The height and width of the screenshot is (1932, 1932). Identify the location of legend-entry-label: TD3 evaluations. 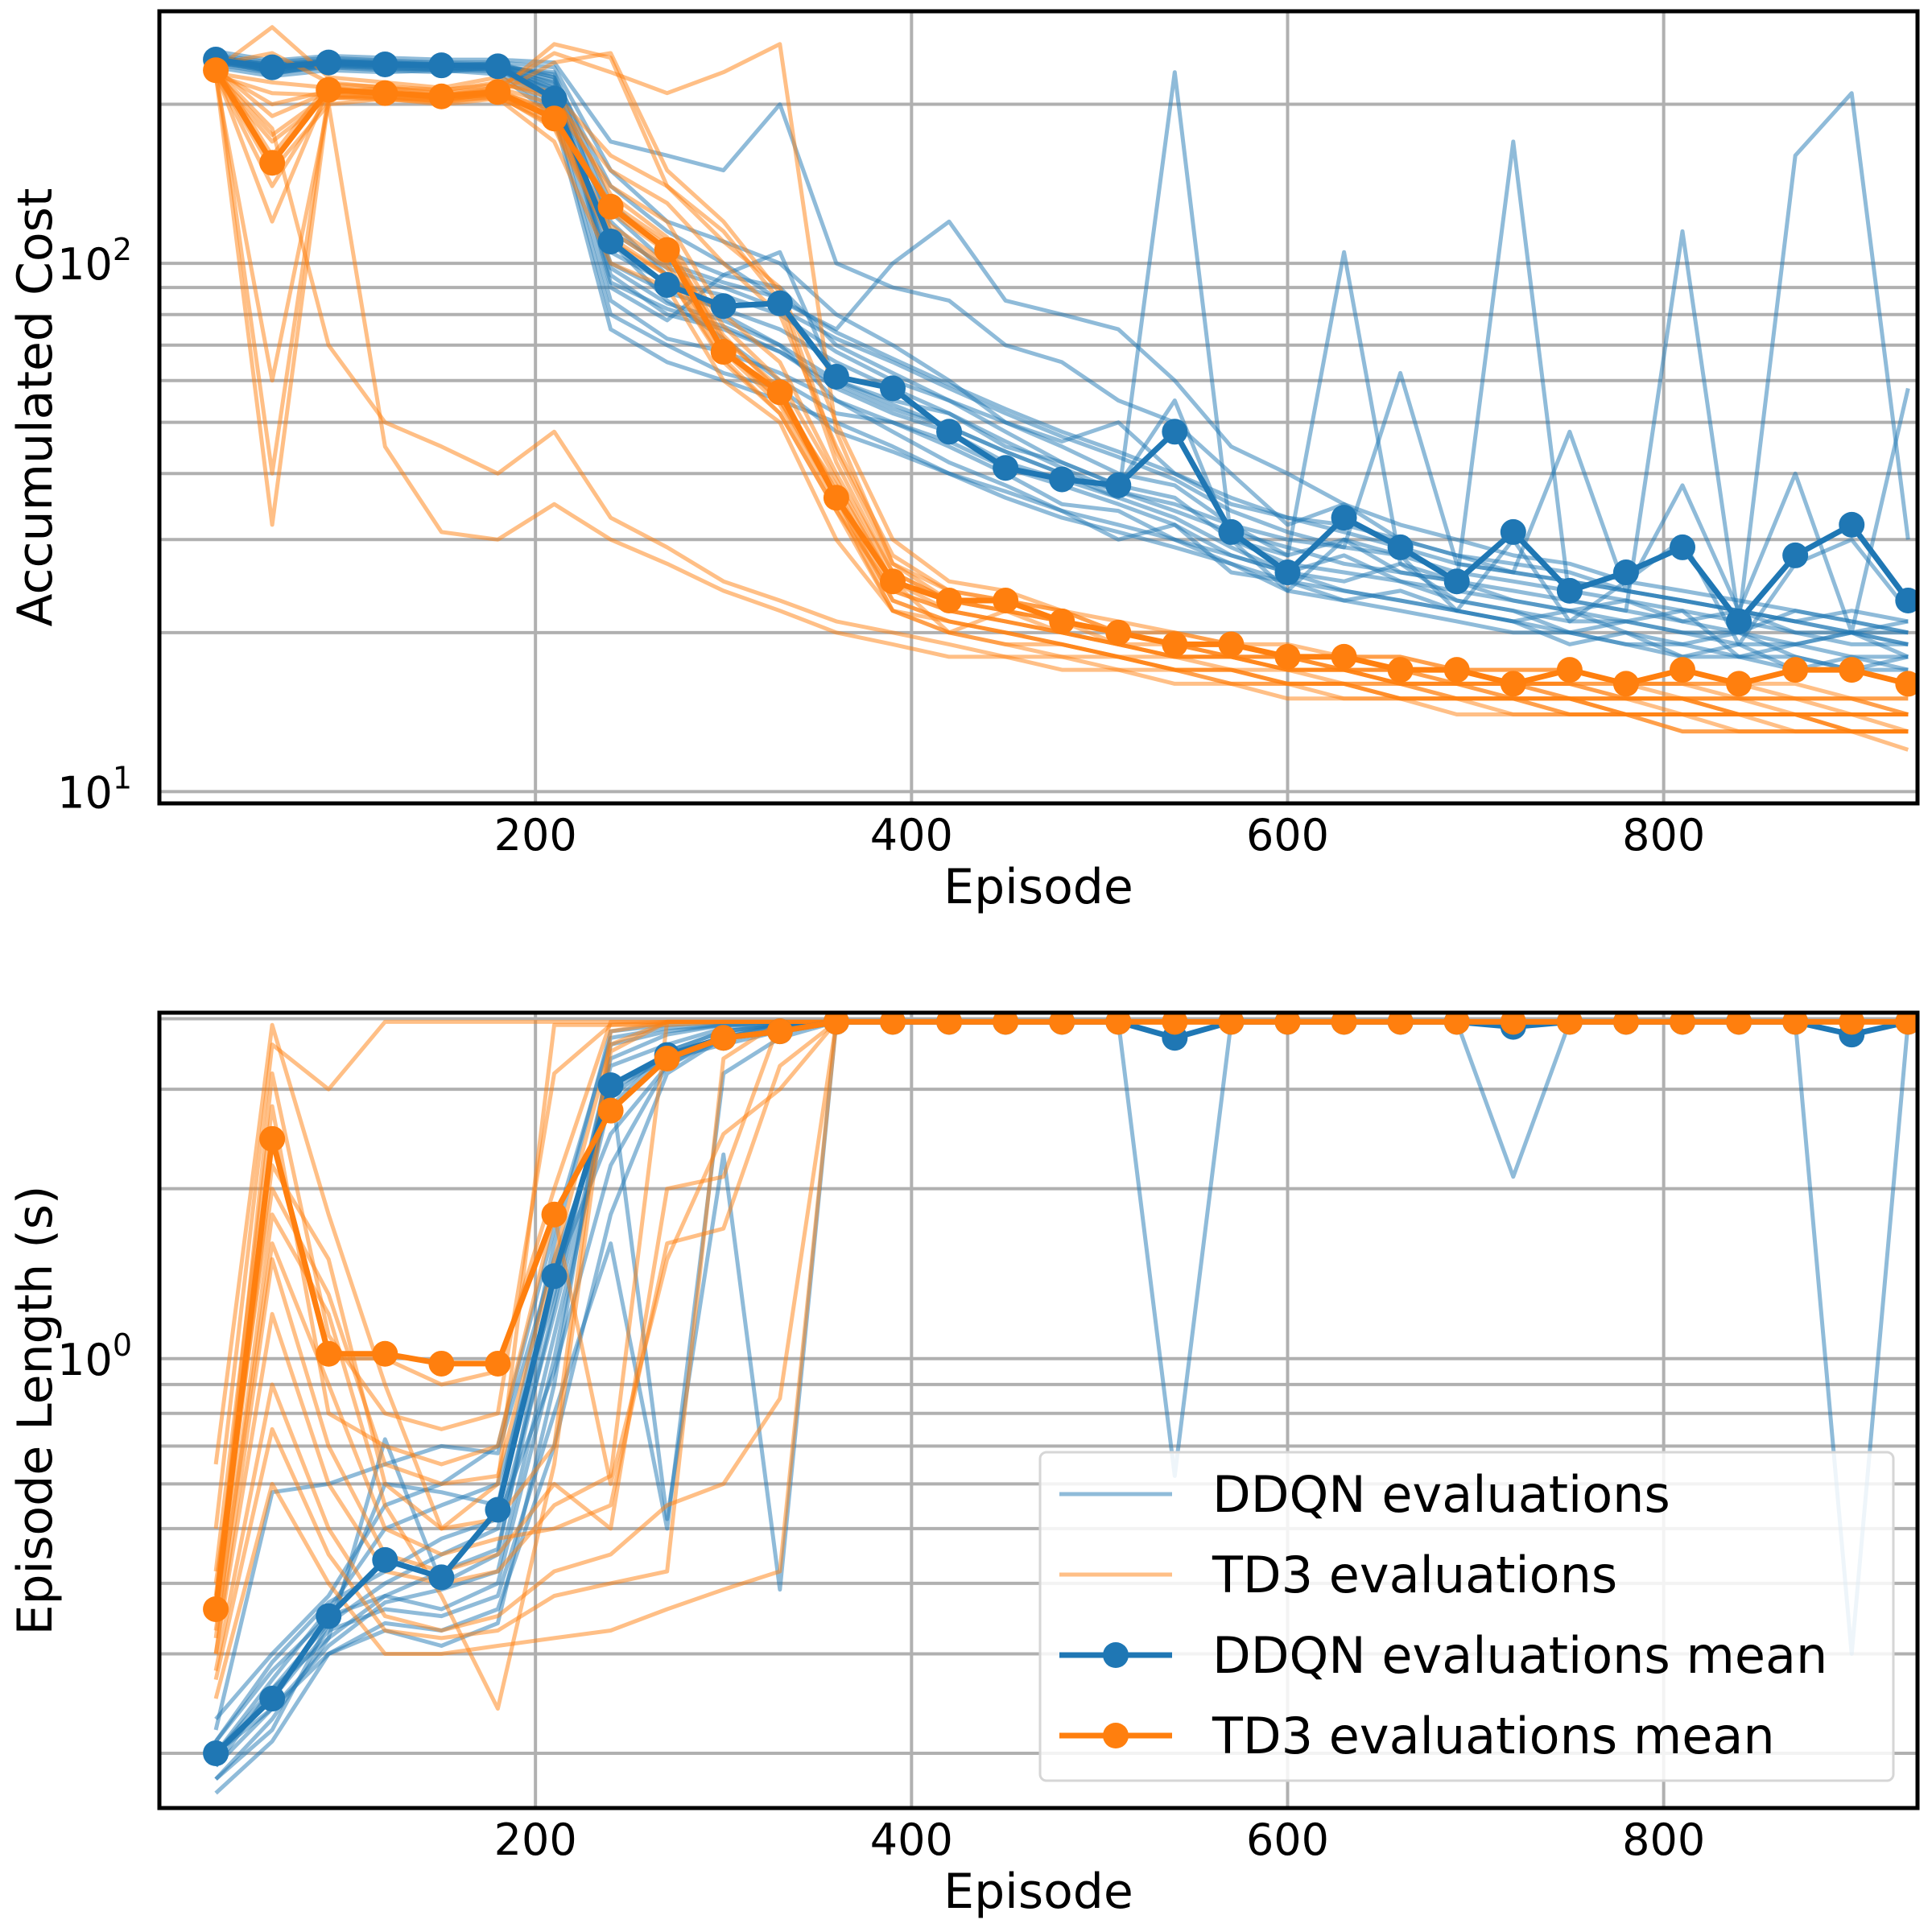
(1414, 1575).